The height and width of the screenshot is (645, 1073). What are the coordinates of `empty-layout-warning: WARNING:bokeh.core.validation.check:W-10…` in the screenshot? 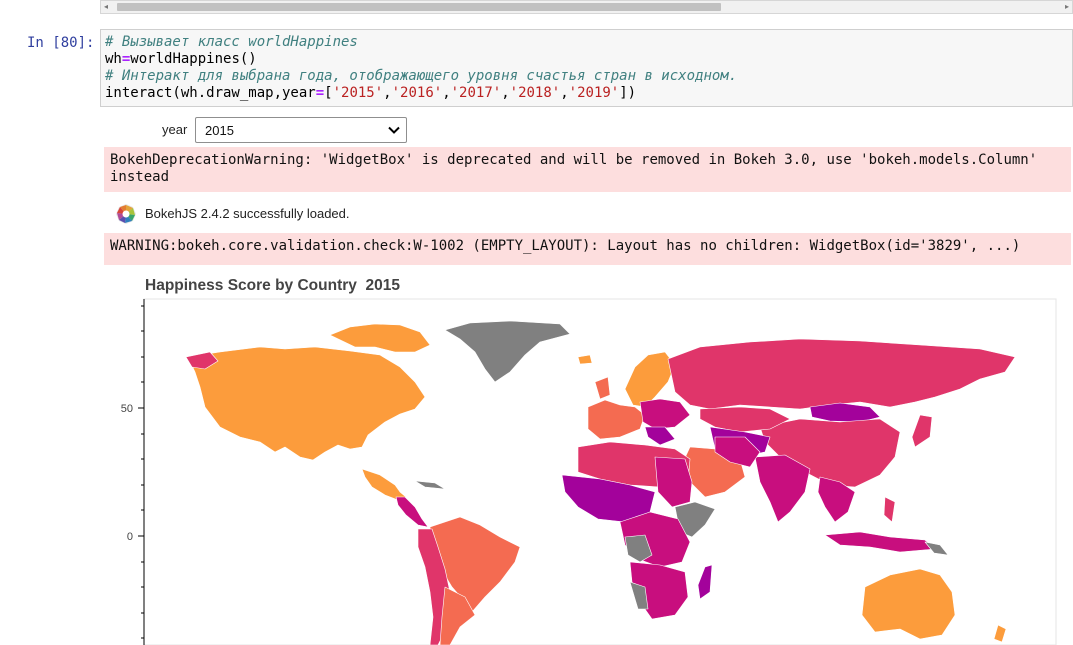 It's located at (587, 249).